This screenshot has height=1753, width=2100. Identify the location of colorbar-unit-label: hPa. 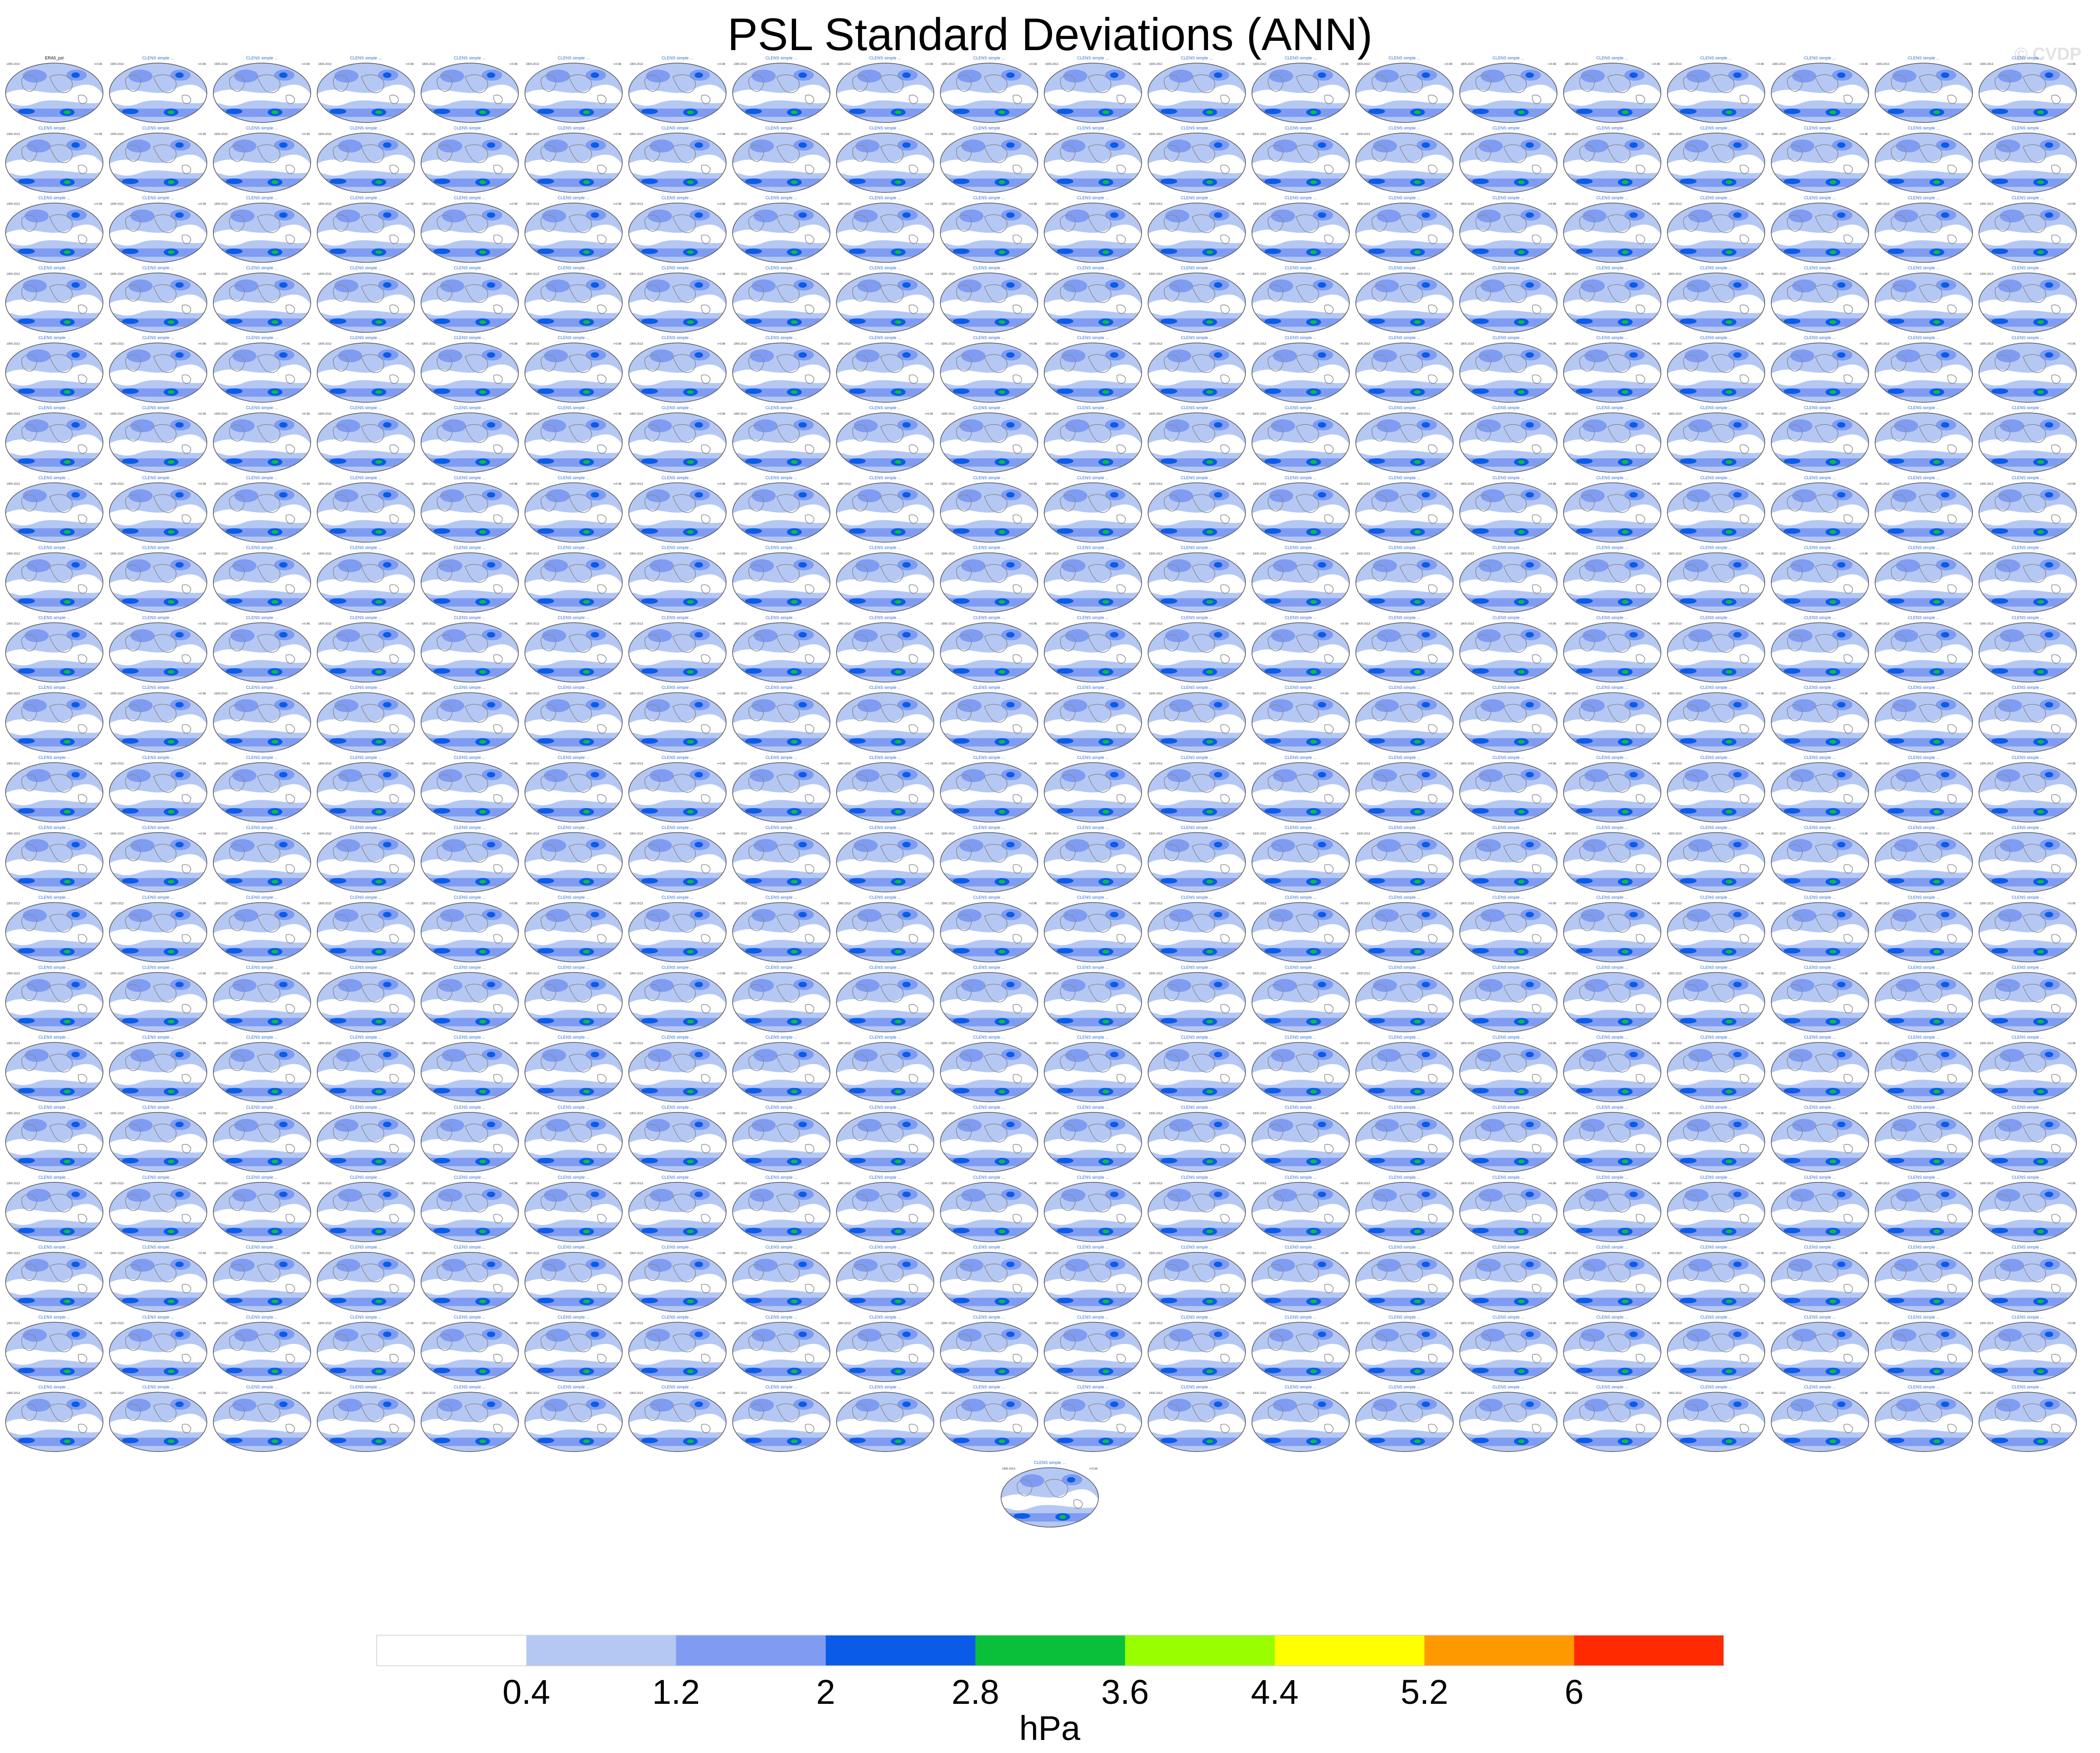
(1050, 1728).